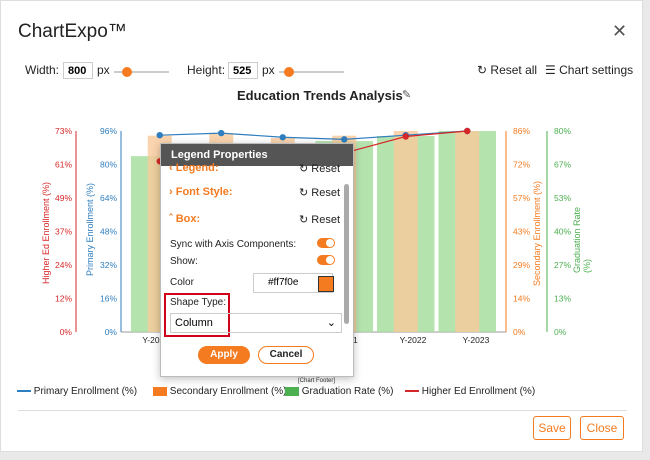 This screenshot has height=460, width=650. What do you see at coordinates (320, 220) in the screenshot?
I see `box-reset-button: ↻ Reset` at bounding box center [320, 220].